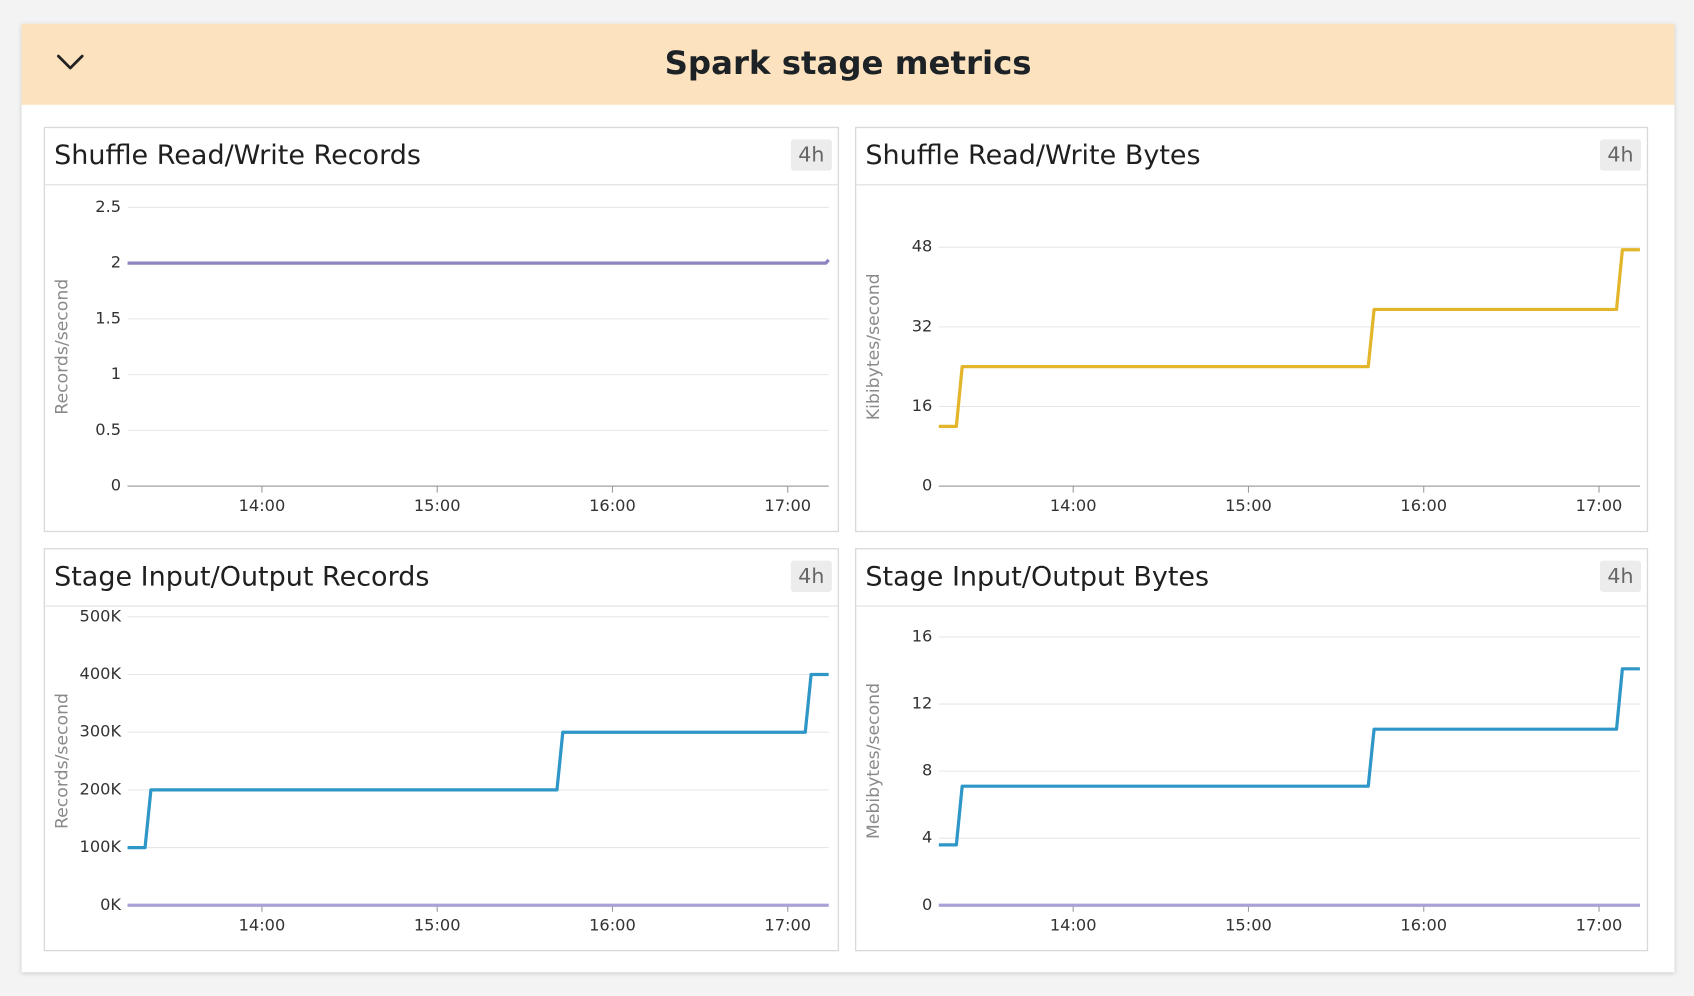 The image size is (1694, 996). I want to click on y-tick-label: 0.5, so click(108, 429).